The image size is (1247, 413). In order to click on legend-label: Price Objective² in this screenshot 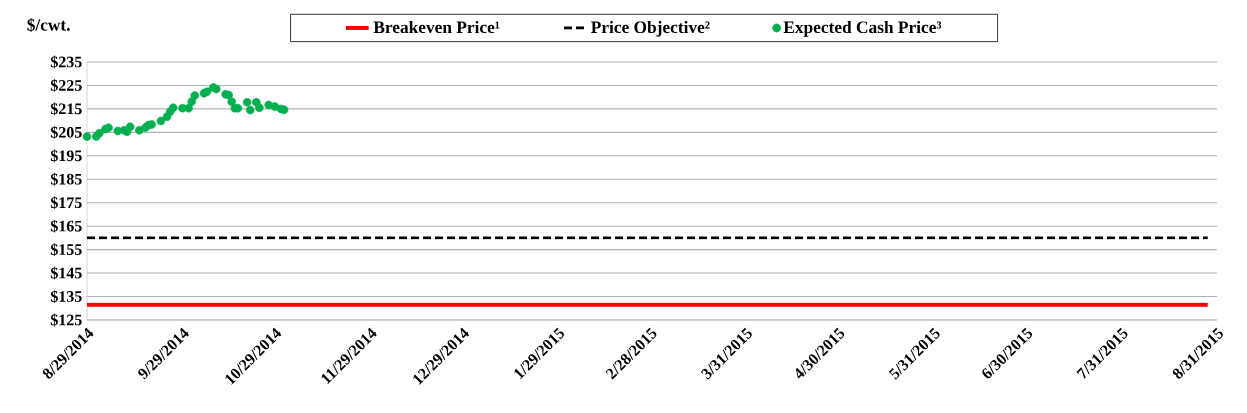, I will do `click(650, 28)`.